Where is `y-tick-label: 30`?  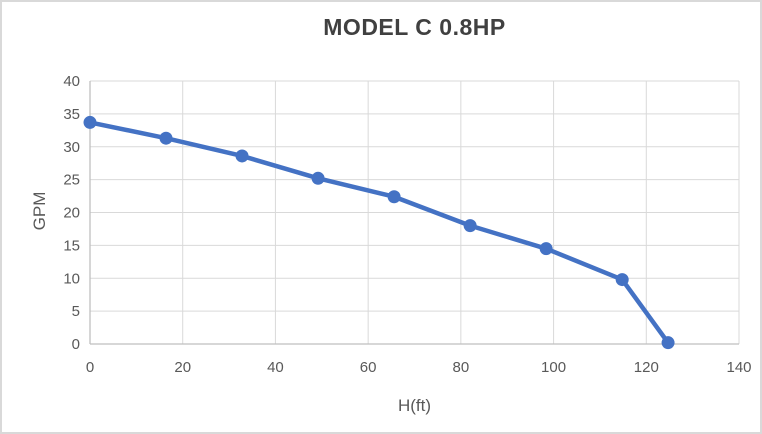
y-tick-label: 30 is located at coordinates (71, 147).